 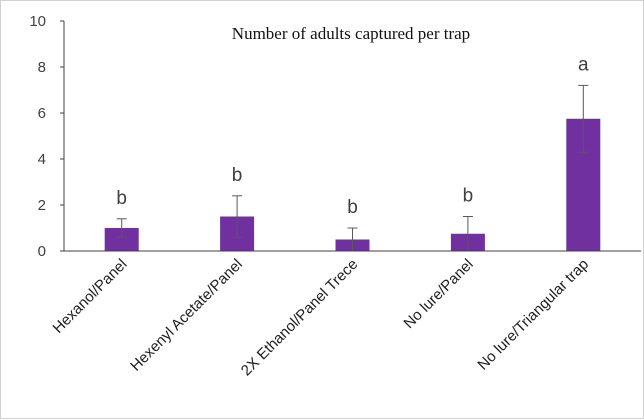 What do you see at coordinates (42, 251) in the screenshot?
I see `y-tick-label: 0` at bounding box center [42, 251].